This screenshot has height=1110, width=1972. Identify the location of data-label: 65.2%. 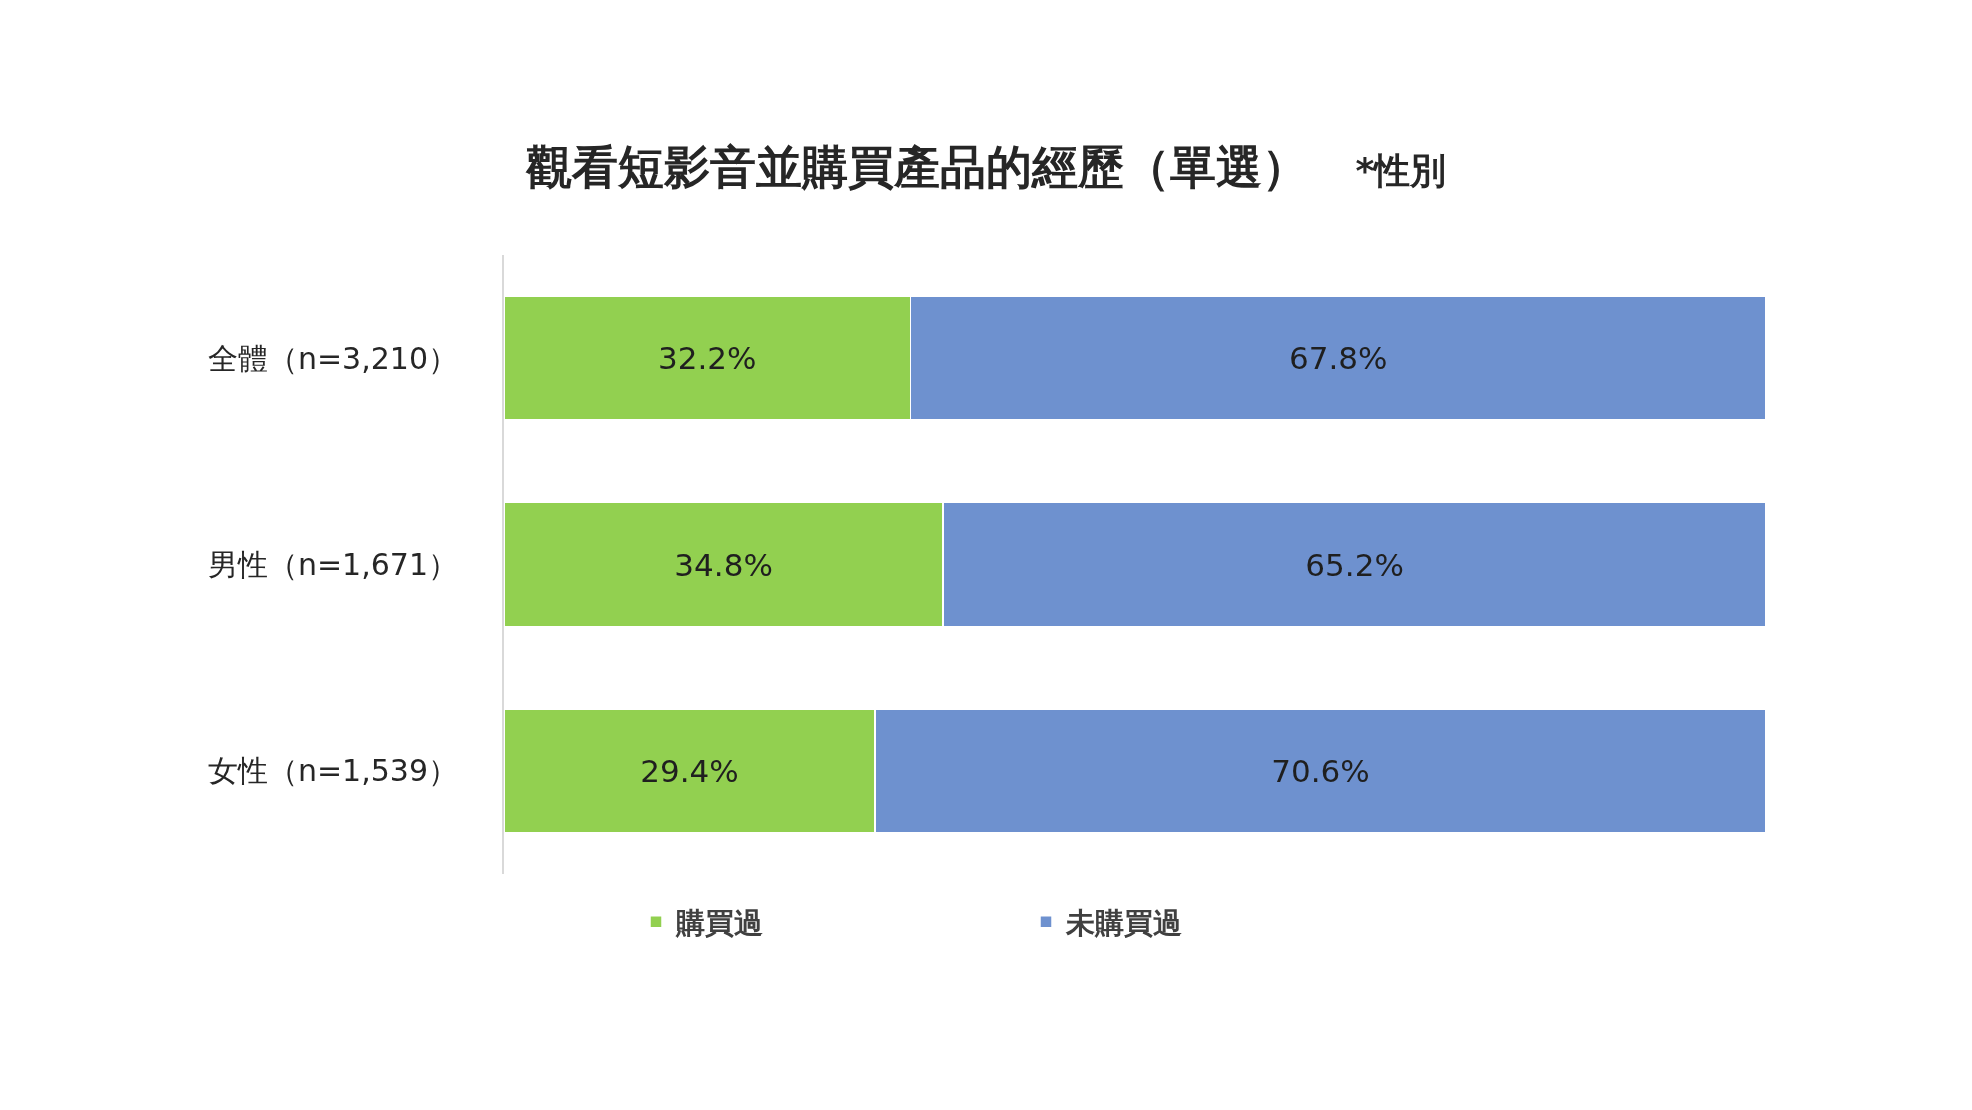
(1354, 564).